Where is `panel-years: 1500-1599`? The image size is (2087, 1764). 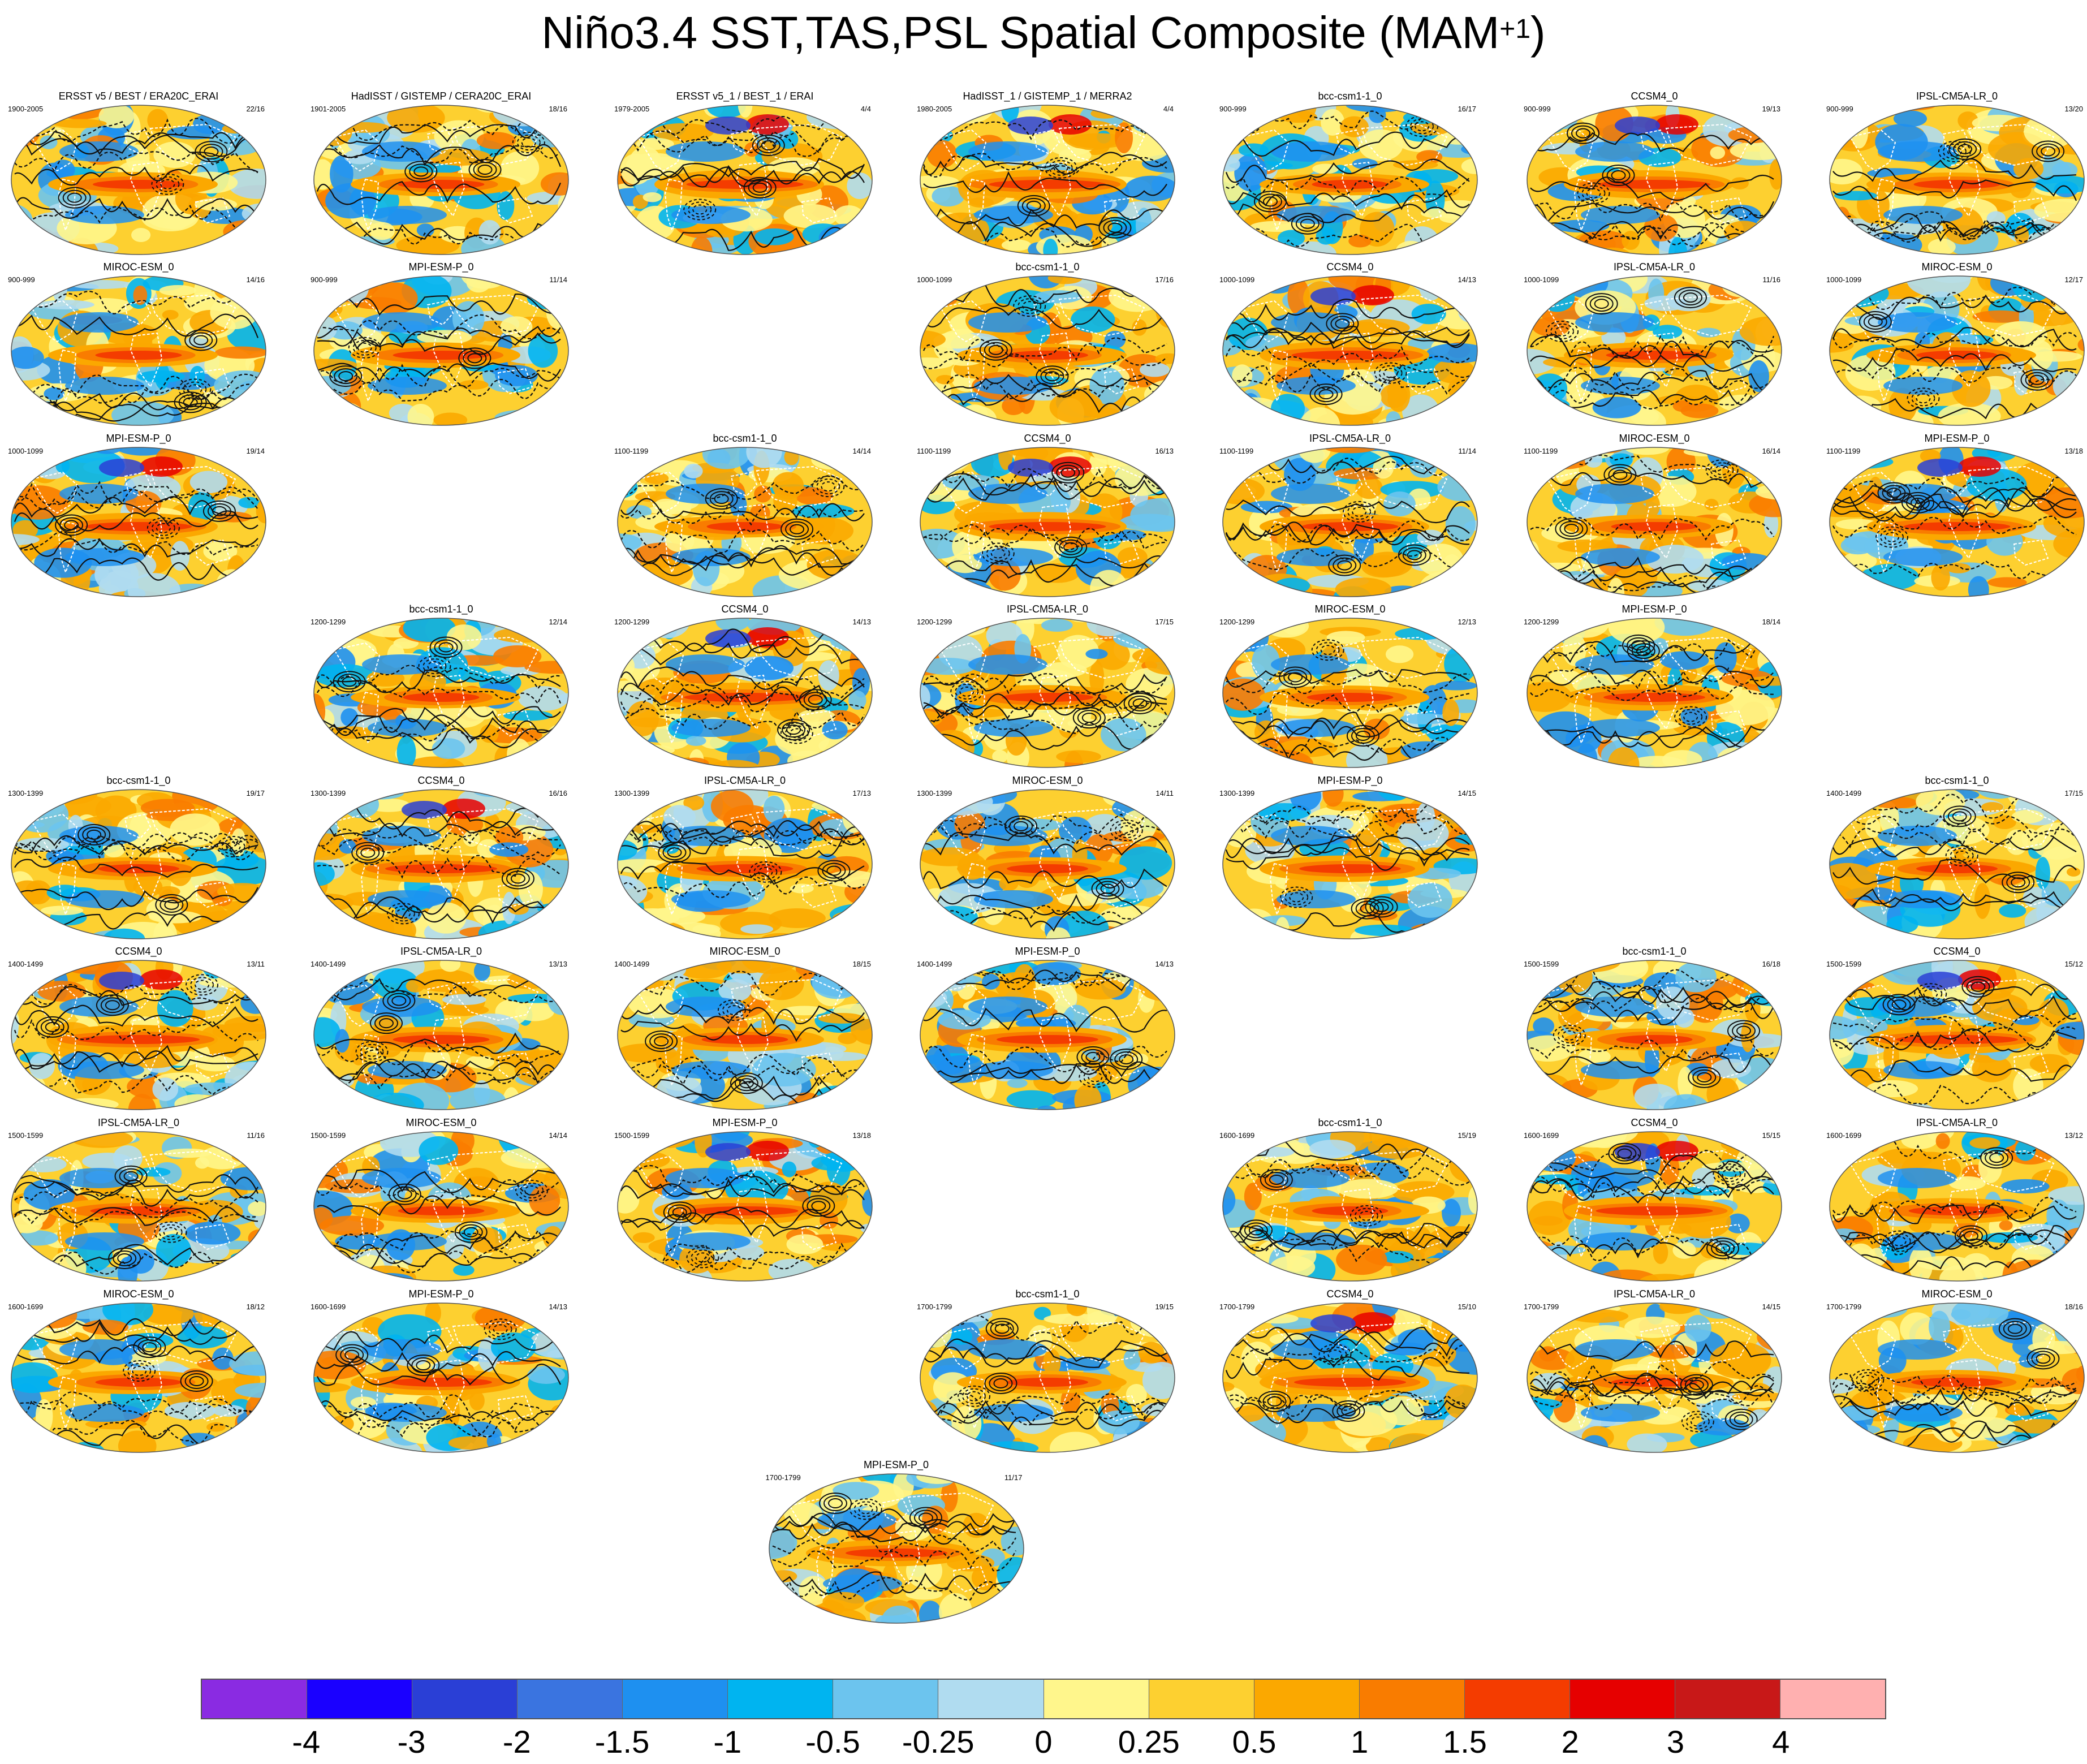
panel-years: 1500-1599 is located at coordinates (1844, 964).